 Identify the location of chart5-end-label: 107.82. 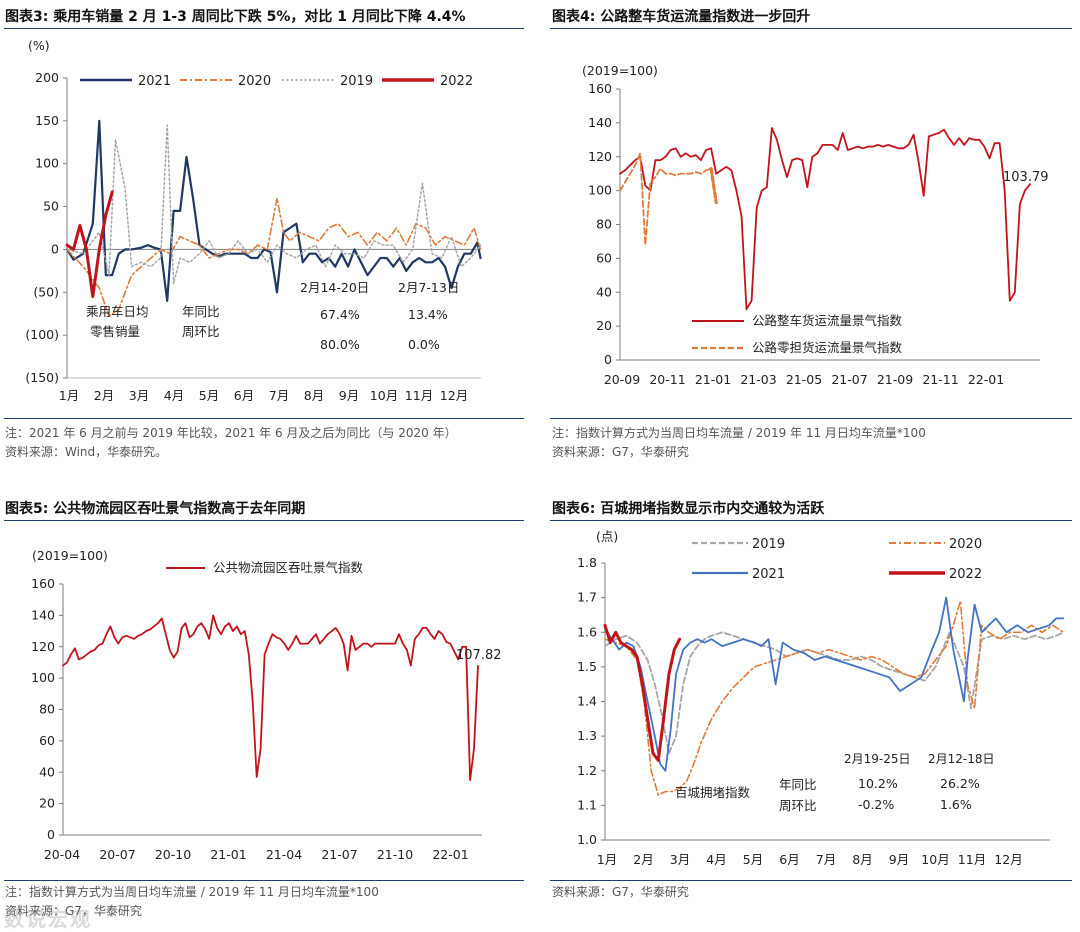
(479, 655).